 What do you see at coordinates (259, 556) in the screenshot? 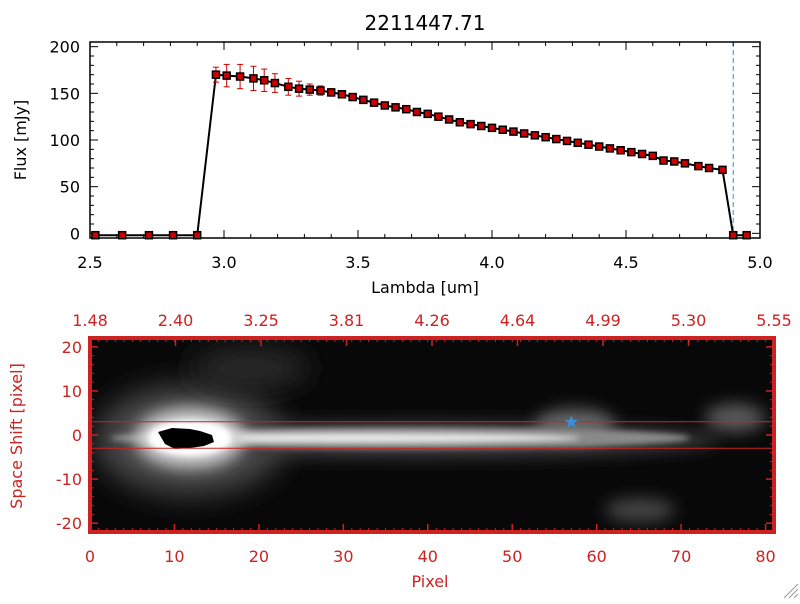
I see `heatmap-x-tick-label: 20` at bounding box center [259, 556].